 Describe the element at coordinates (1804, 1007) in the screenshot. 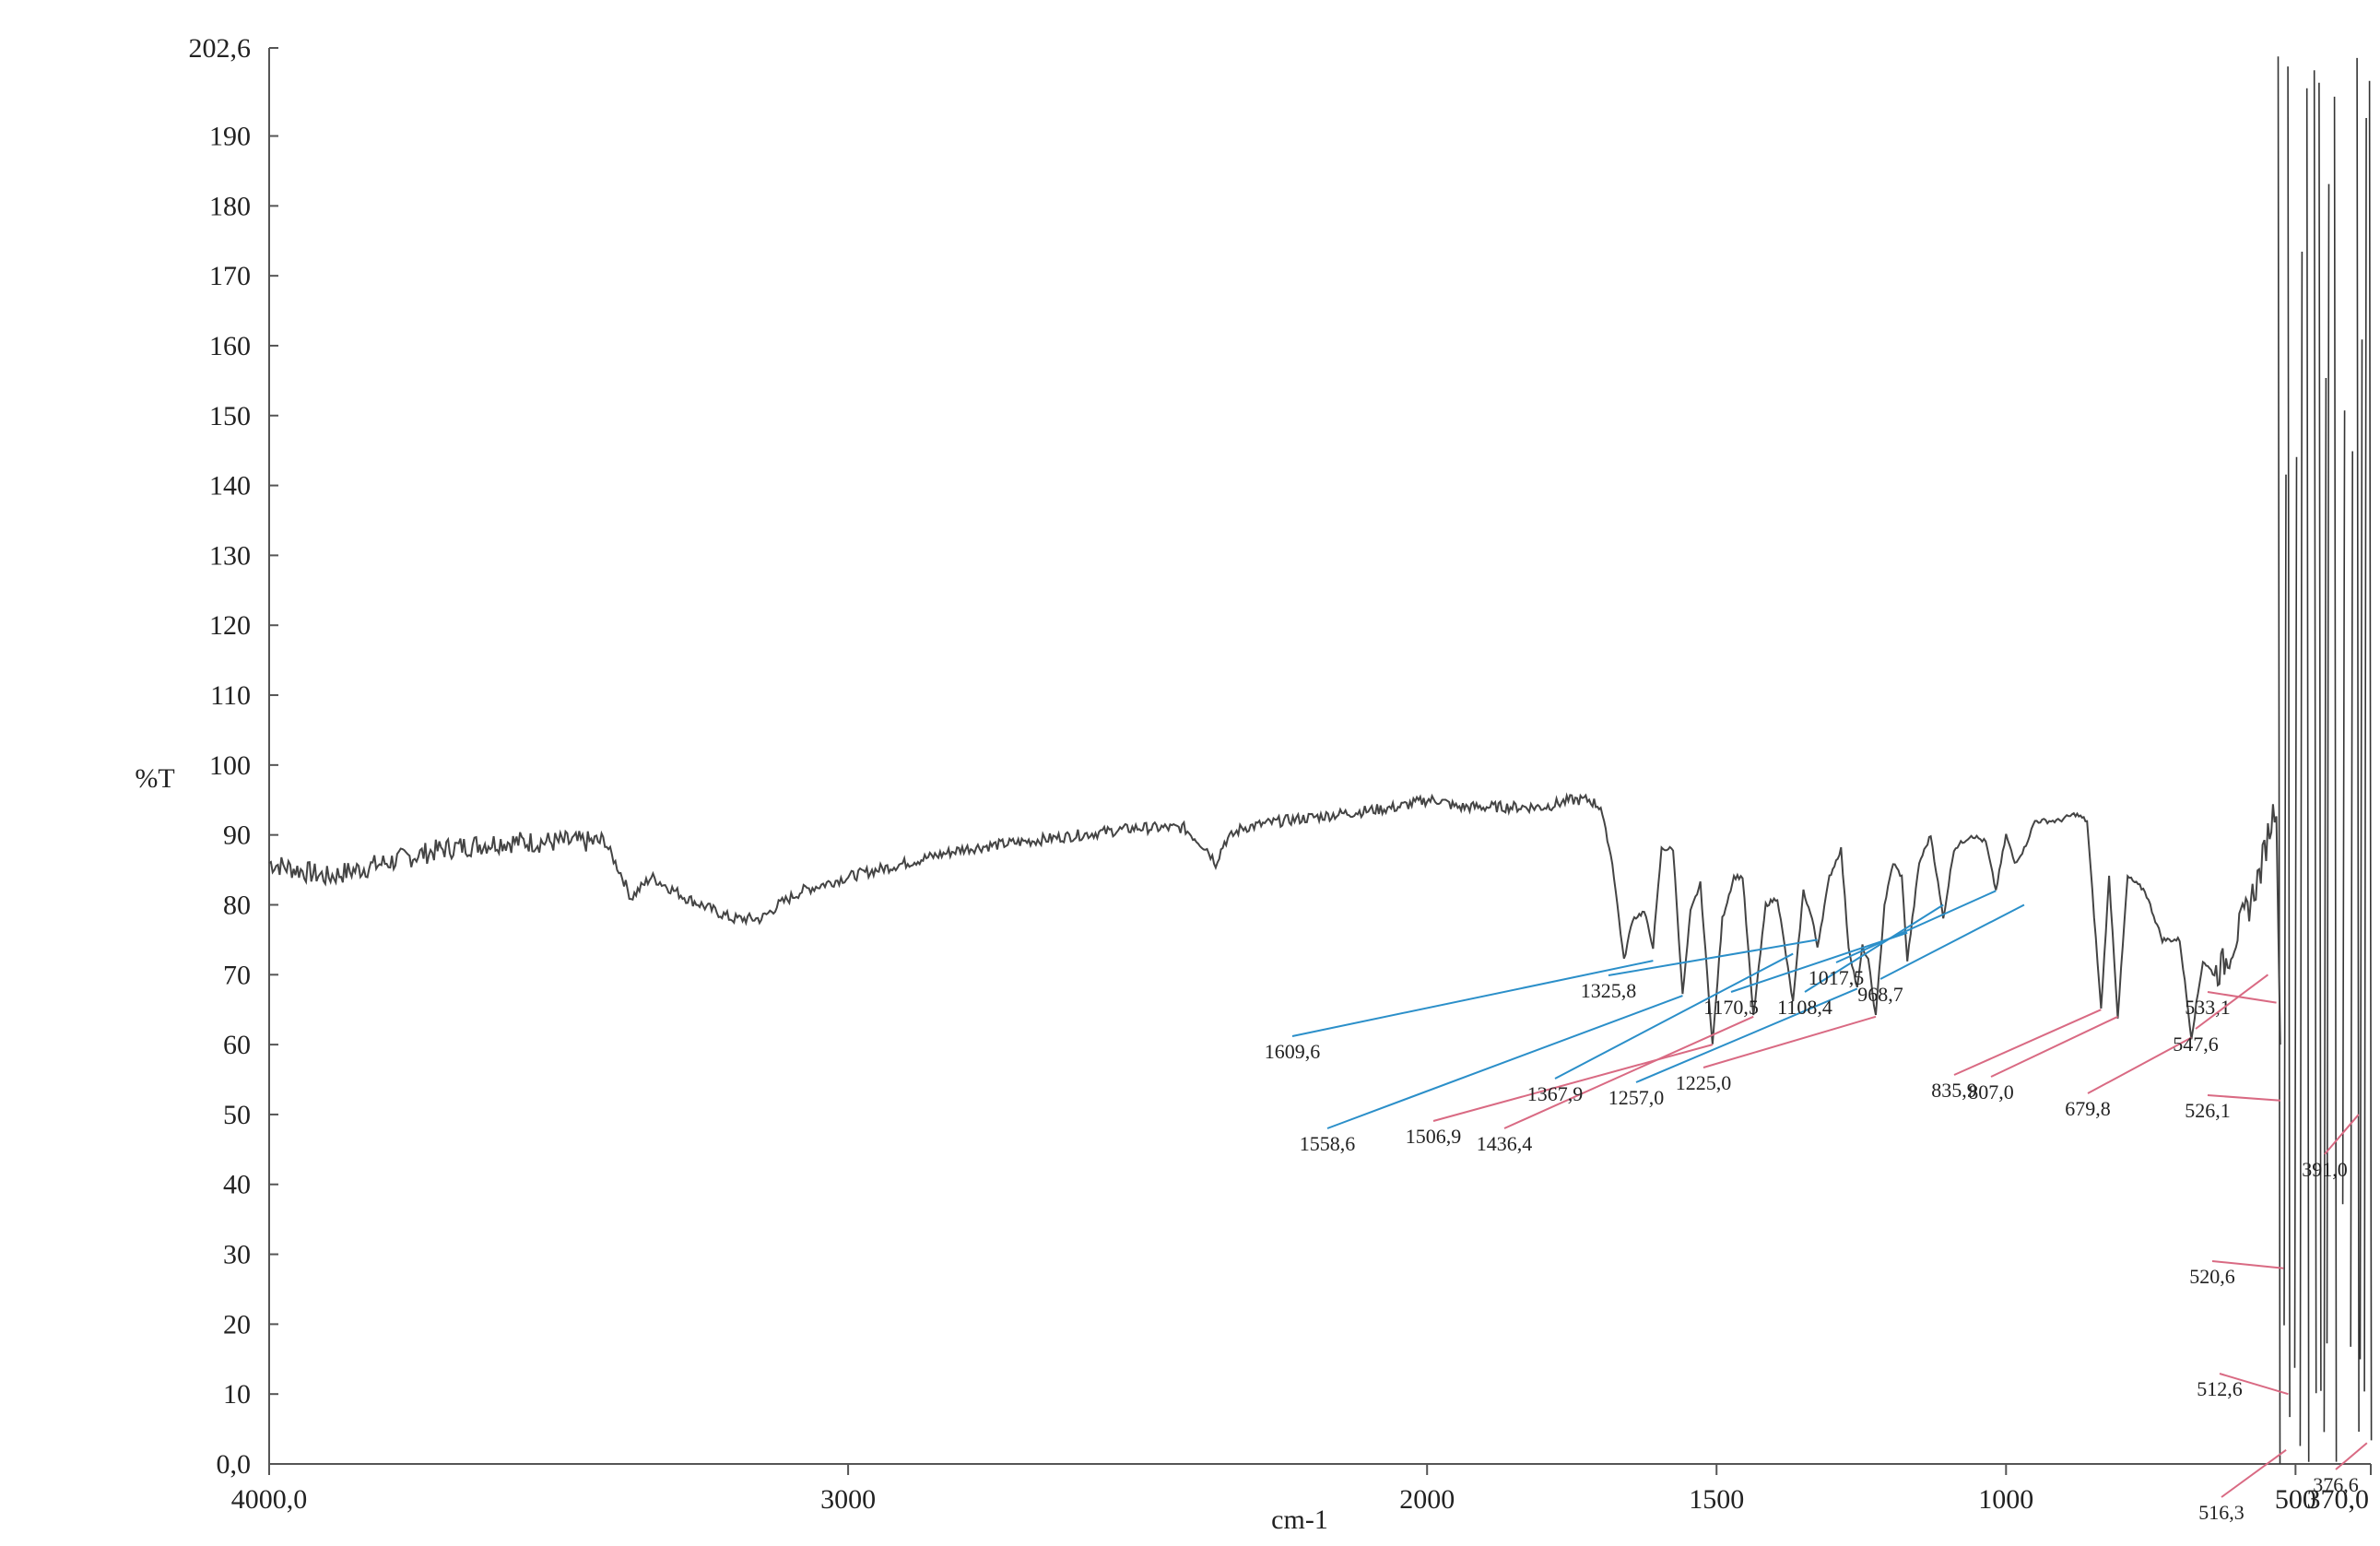

I see `peak-label: 1108,4` at that location.